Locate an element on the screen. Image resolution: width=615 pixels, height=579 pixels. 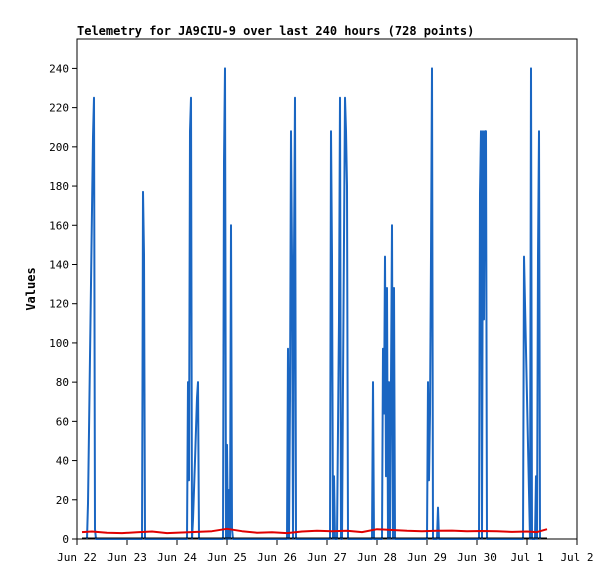
y-tick-label: 0 is located at coordinates (65, 539).